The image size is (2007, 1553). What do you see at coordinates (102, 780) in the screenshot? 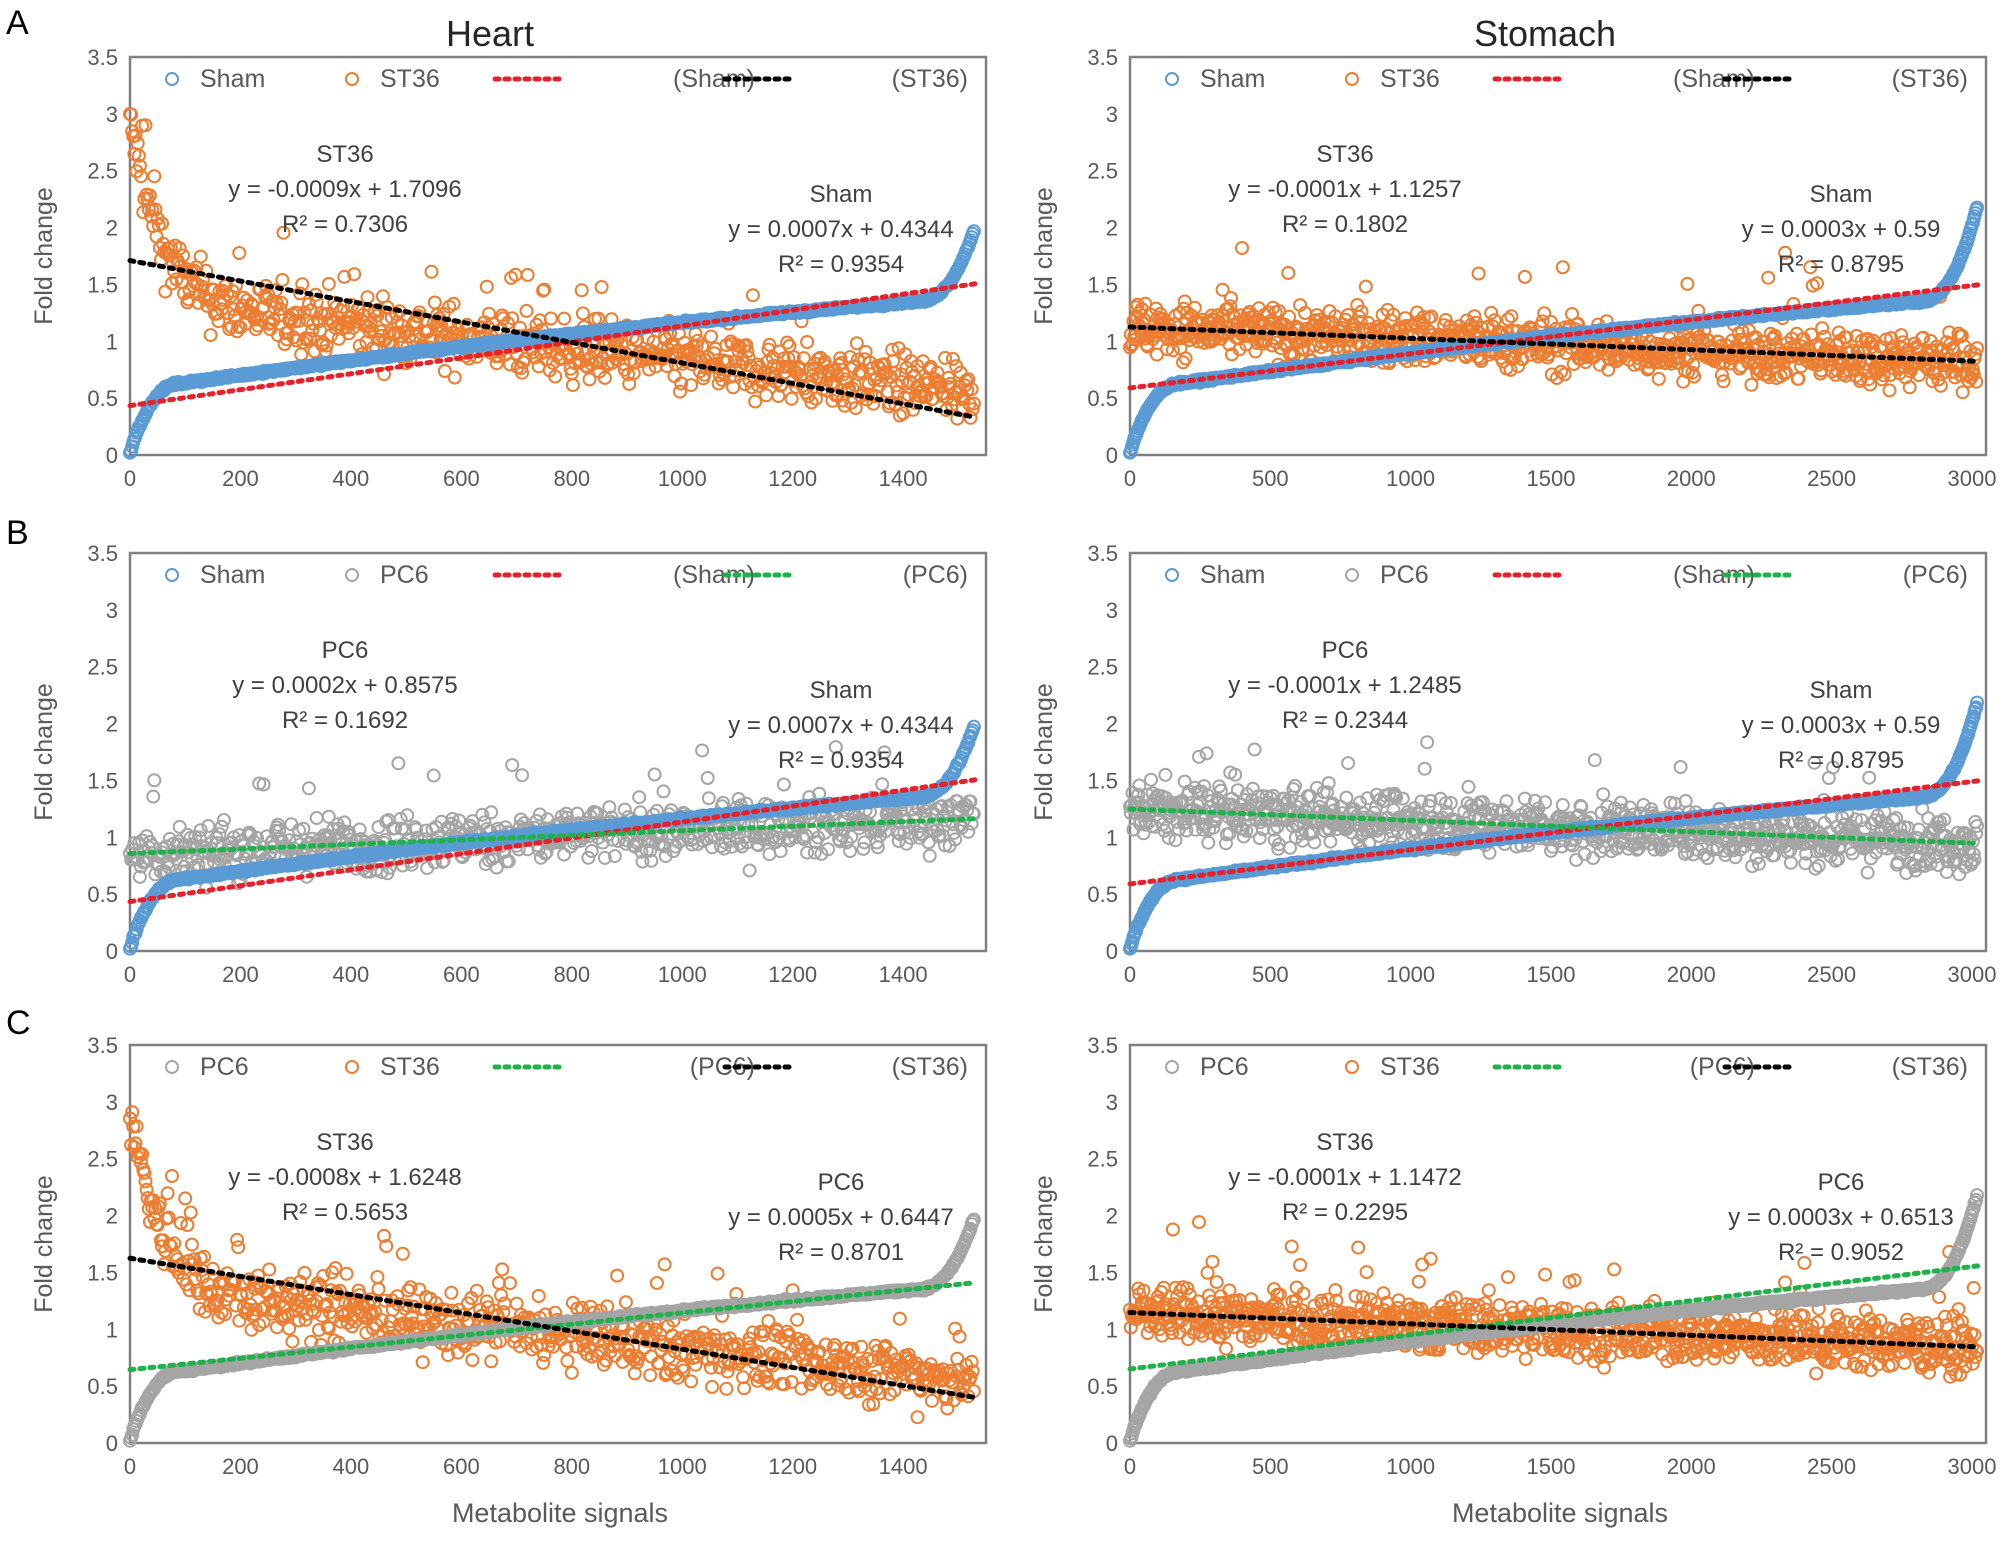
I see `y-tick-label: 1.5` at bounding box center [102, 780].